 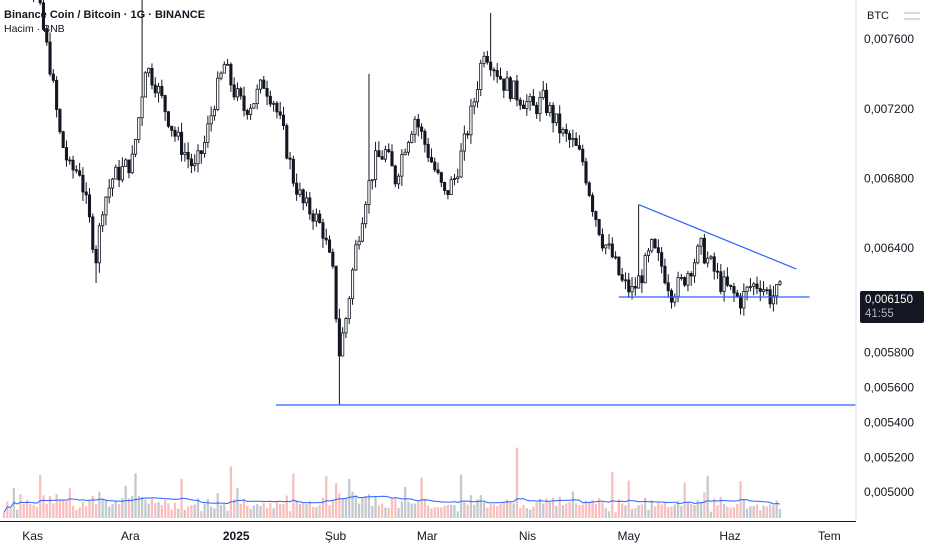 What do you see at coordinates (717, 237) in the screenshot?
I see `descending-trendline` at bounding box center [717, 237].